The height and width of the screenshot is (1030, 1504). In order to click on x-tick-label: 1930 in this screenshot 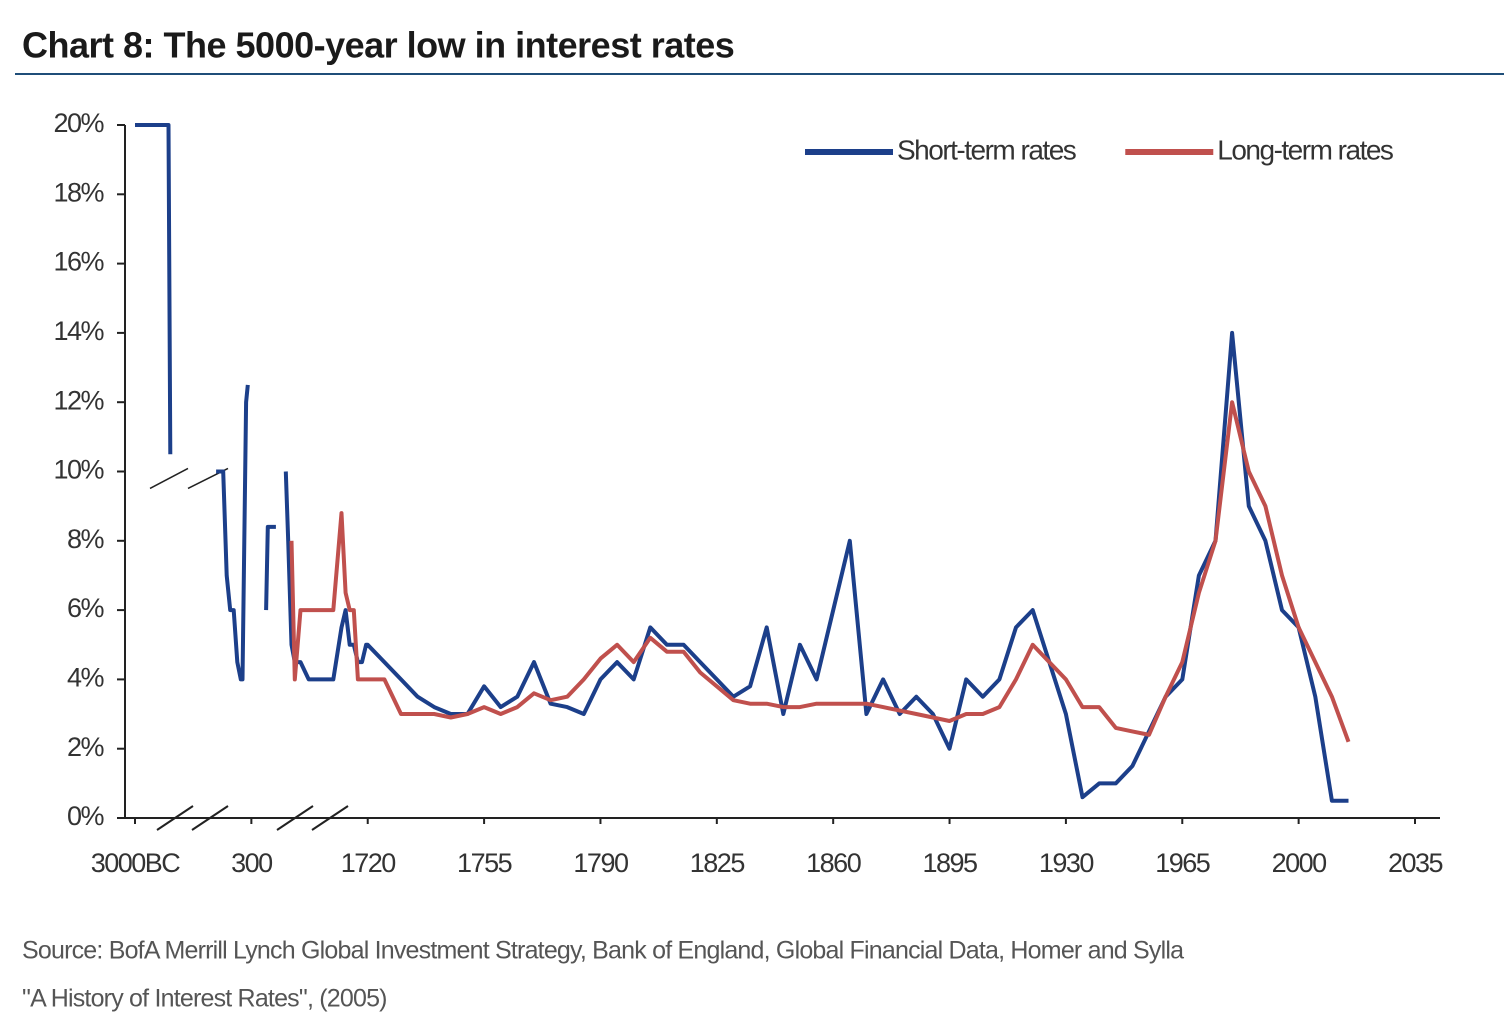, I will do `click(1066, 863)`.